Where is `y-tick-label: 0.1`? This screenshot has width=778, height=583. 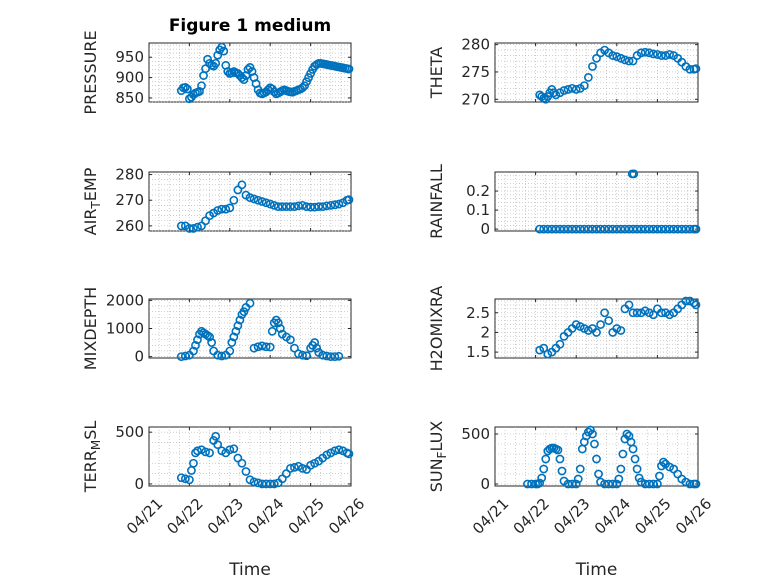 y-tick-label: 0.1 is located at coordinates (478, 210).